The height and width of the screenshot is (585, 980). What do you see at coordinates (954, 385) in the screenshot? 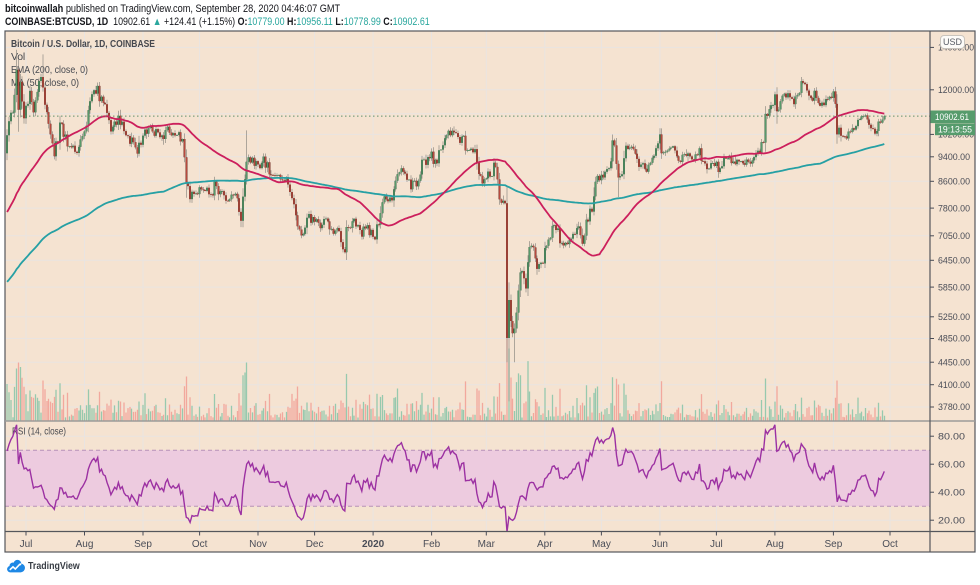
I see `svg-text: 4100.00` at bounding box center [954, 385].